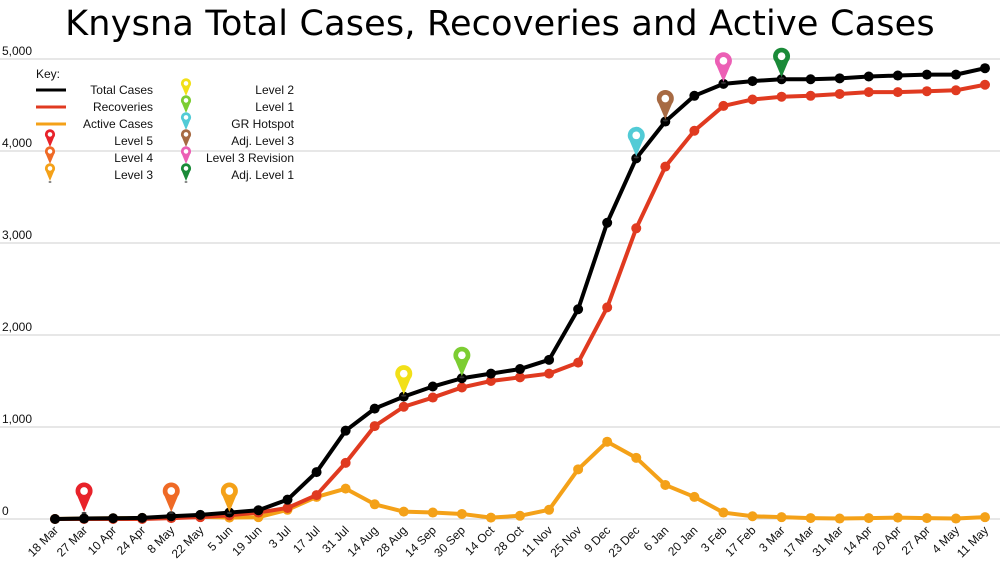  What do you see at coordinates (123, 107) in the screenshot?
I see `legend-label: Recoveries` at bounding box center [123, 107].